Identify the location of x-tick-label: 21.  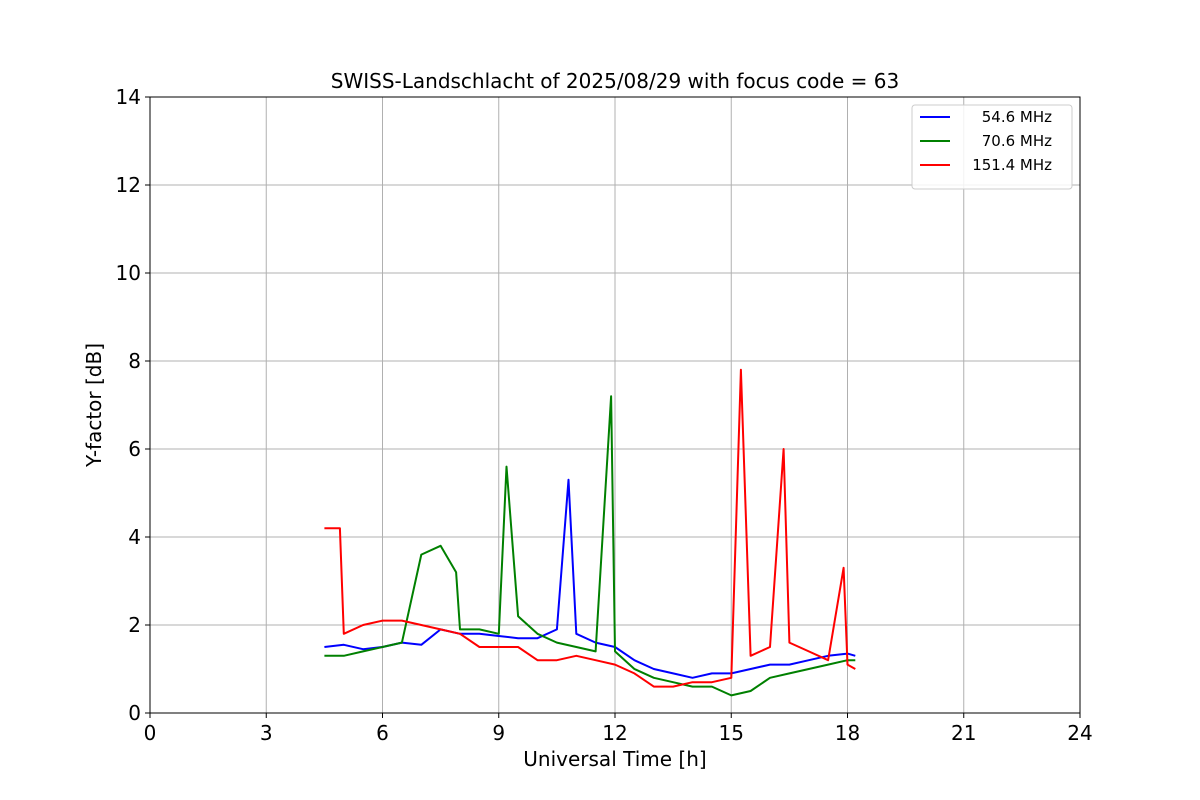
(963, 733).